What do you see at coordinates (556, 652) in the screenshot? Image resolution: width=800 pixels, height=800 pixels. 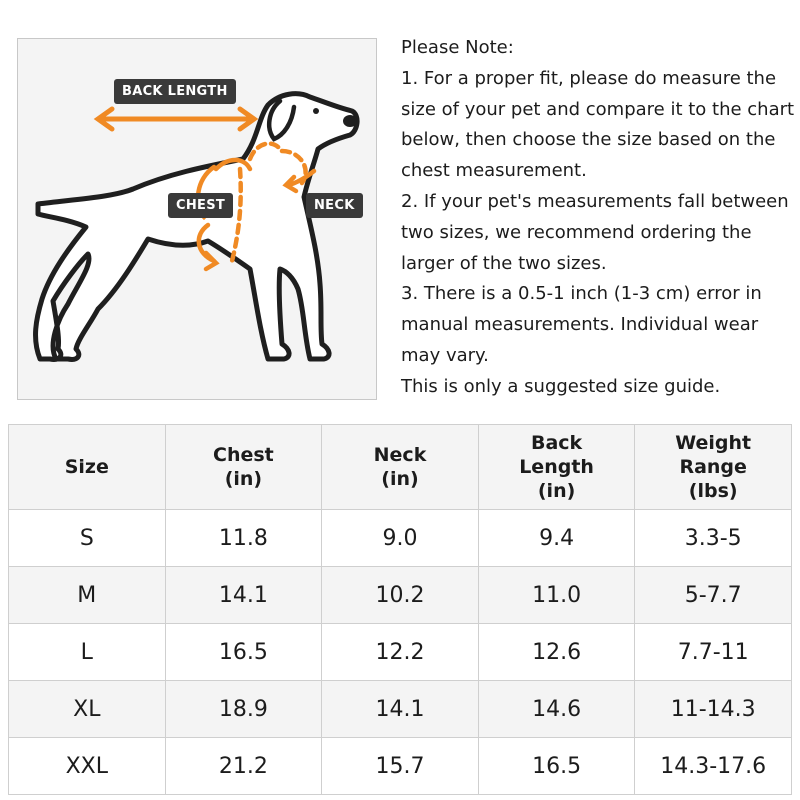 I see `cell-back-length: 12.6` at bounding box center [556, 652].